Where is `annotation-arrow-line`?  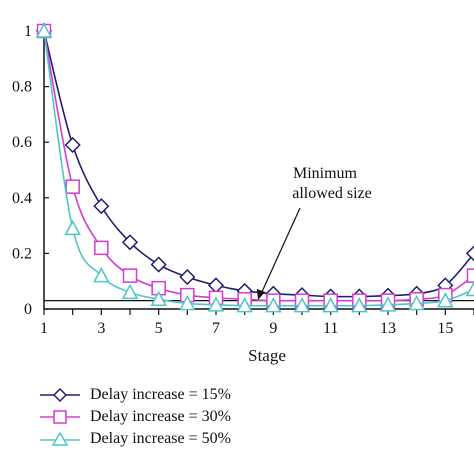
annotation-arrow-line is located at coordinates (280, 251).